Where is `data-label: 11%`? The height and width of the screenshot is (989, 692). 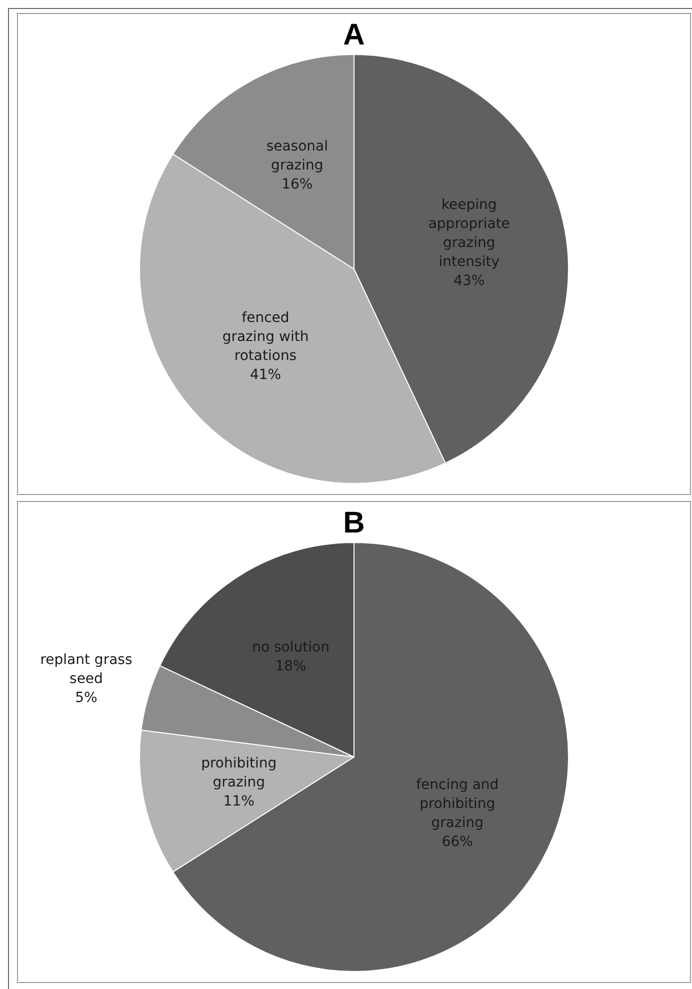 data-label: 11% is located at coordinates (238, 801).